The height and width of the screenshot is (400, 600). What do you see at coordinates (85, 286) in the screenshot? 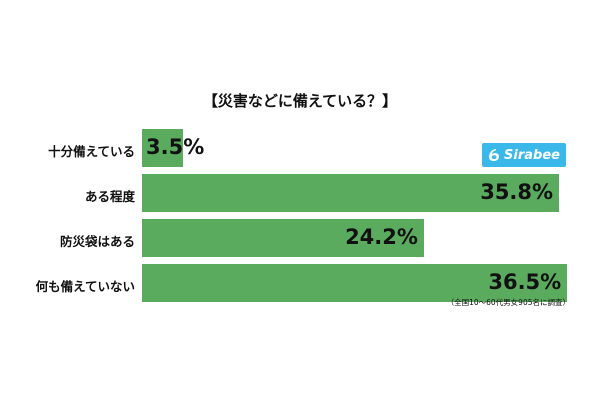
I see `category-label: 何も備えていない` at bounding box center [85, 286].